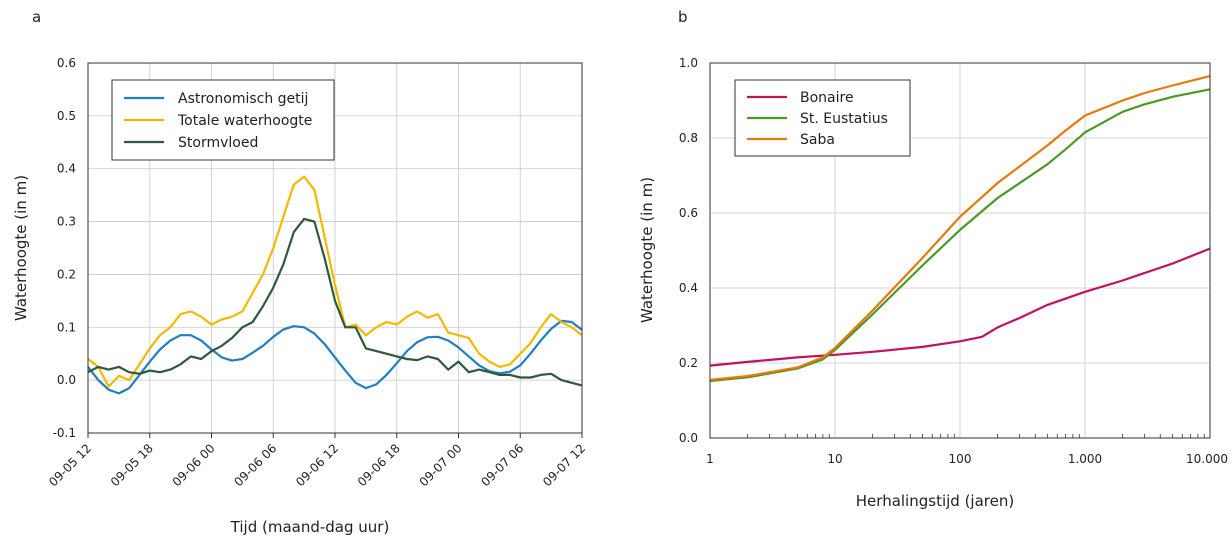 Image resolution: width=1232 pixels, height=542 pixels. I want to click on chart-a-y-tick-label: 0.6, so click(66, 63).